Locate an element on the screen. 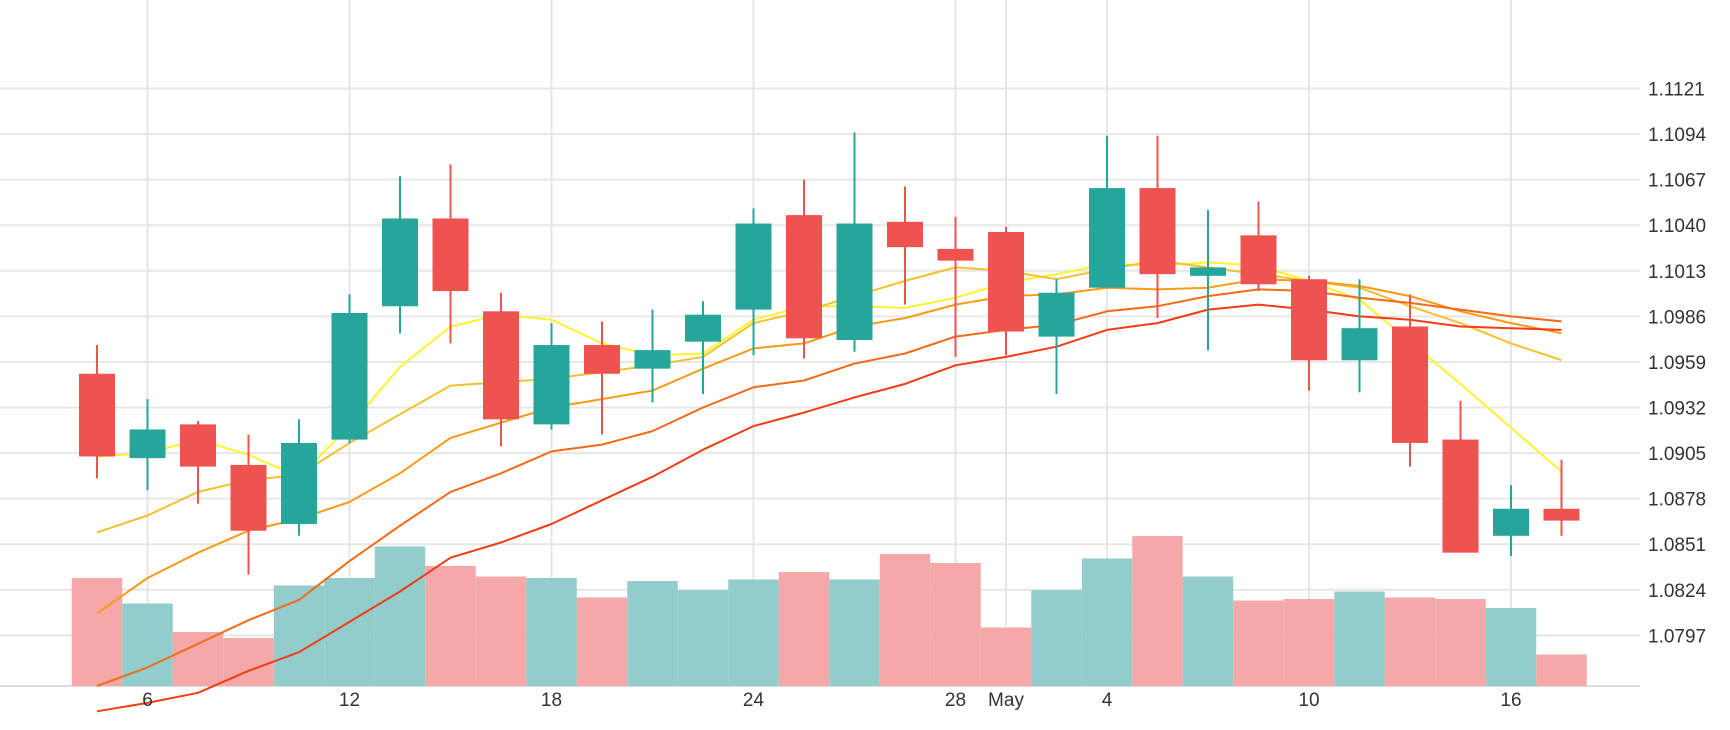 The width and height of the screenshot is (1730, 730). y-tick-label: 1.0824 is located at coordinates (1677, 591).